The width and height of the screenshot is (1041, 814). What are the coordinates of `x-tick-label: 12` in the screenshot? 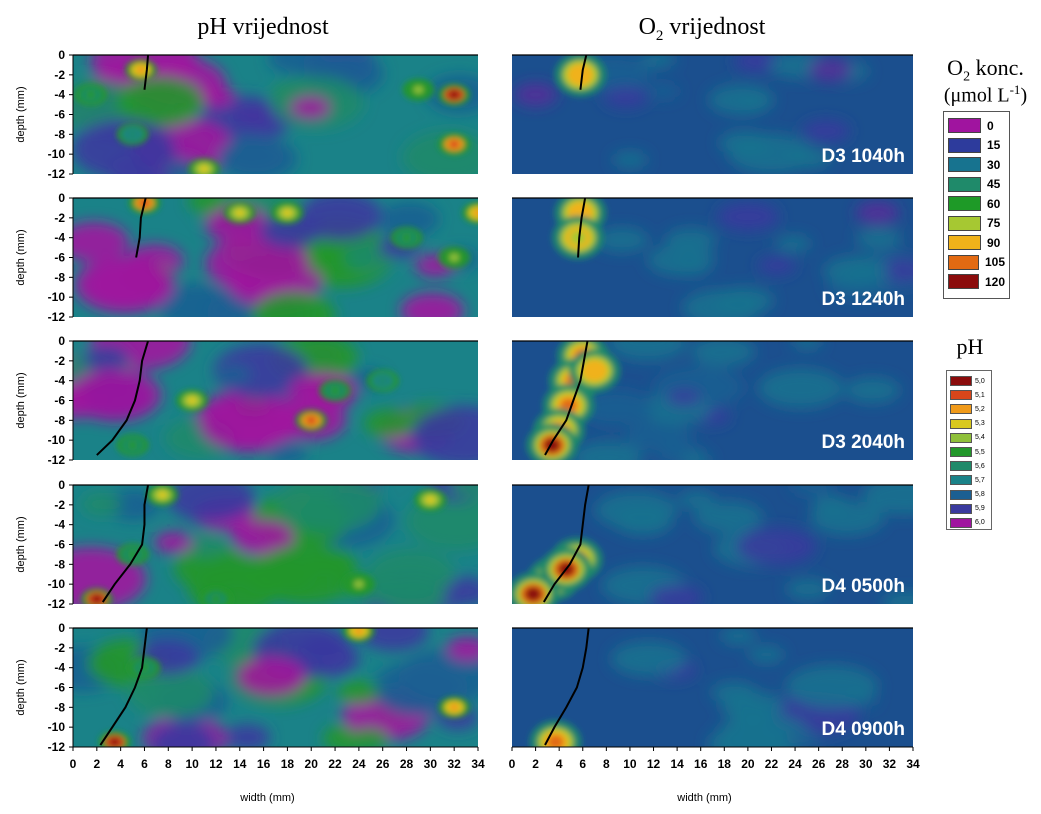 It's located at (216, 764).